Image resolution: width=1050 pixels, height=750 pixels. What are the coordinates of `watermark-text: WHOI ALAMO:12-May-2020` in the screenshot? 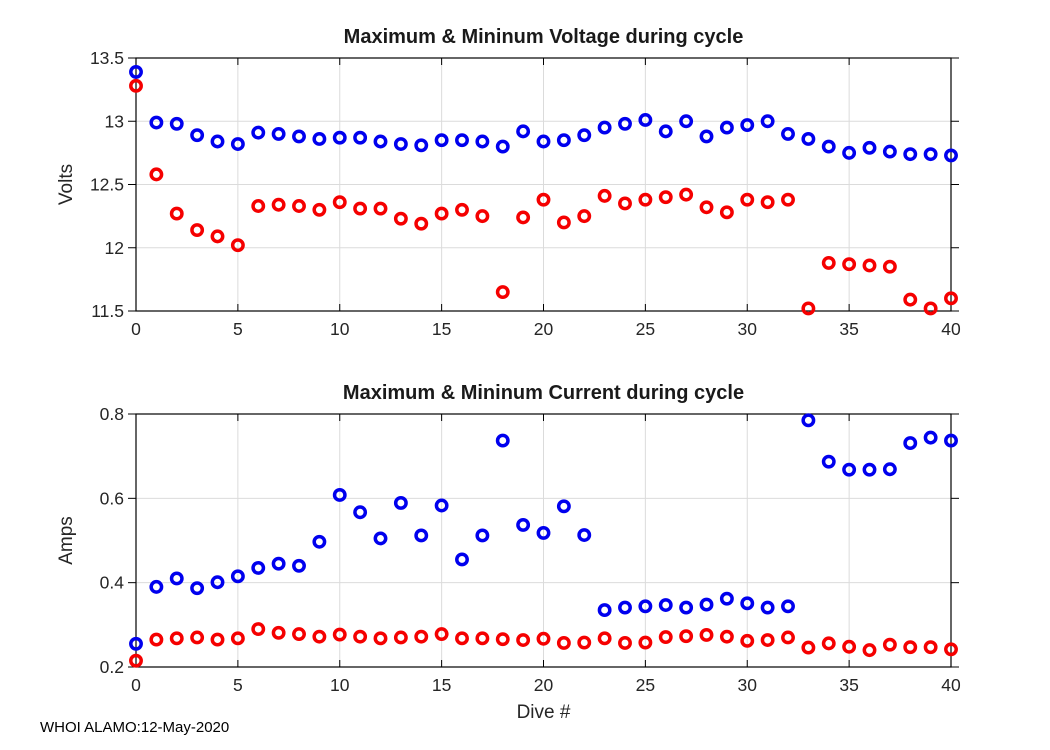 It's located at (135, 727).